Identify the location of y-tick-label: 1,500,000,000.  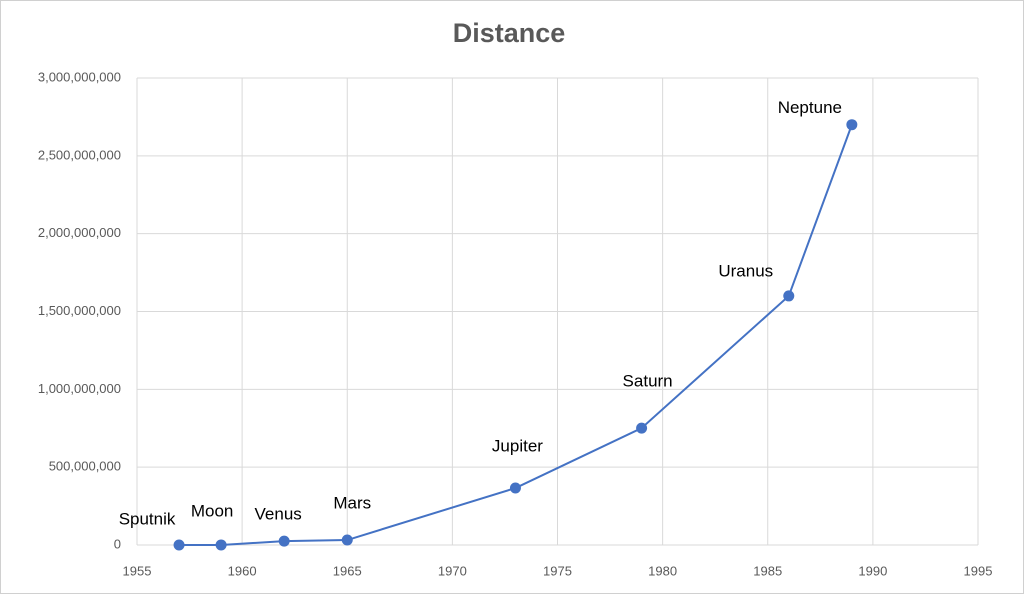
(79, 310).